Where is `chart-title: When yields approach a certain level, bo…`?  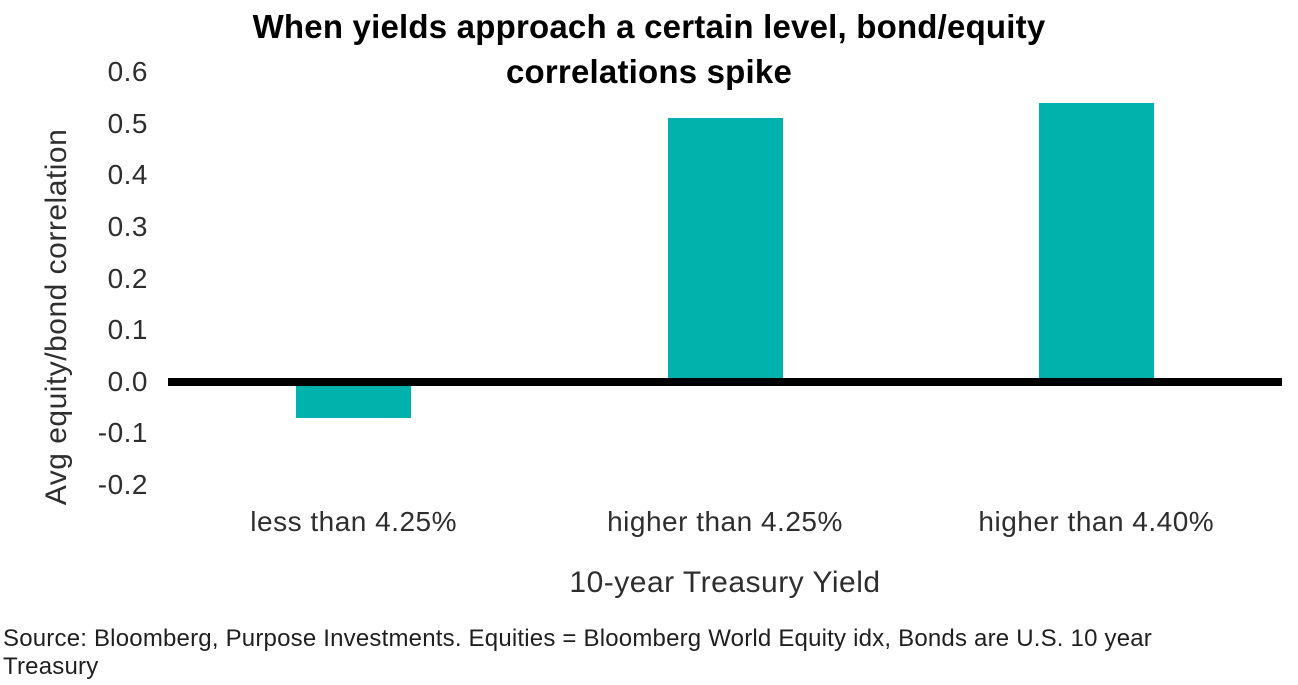
chart-title: When yields approach a certain level, bo… is located at coordinates (649, 49).